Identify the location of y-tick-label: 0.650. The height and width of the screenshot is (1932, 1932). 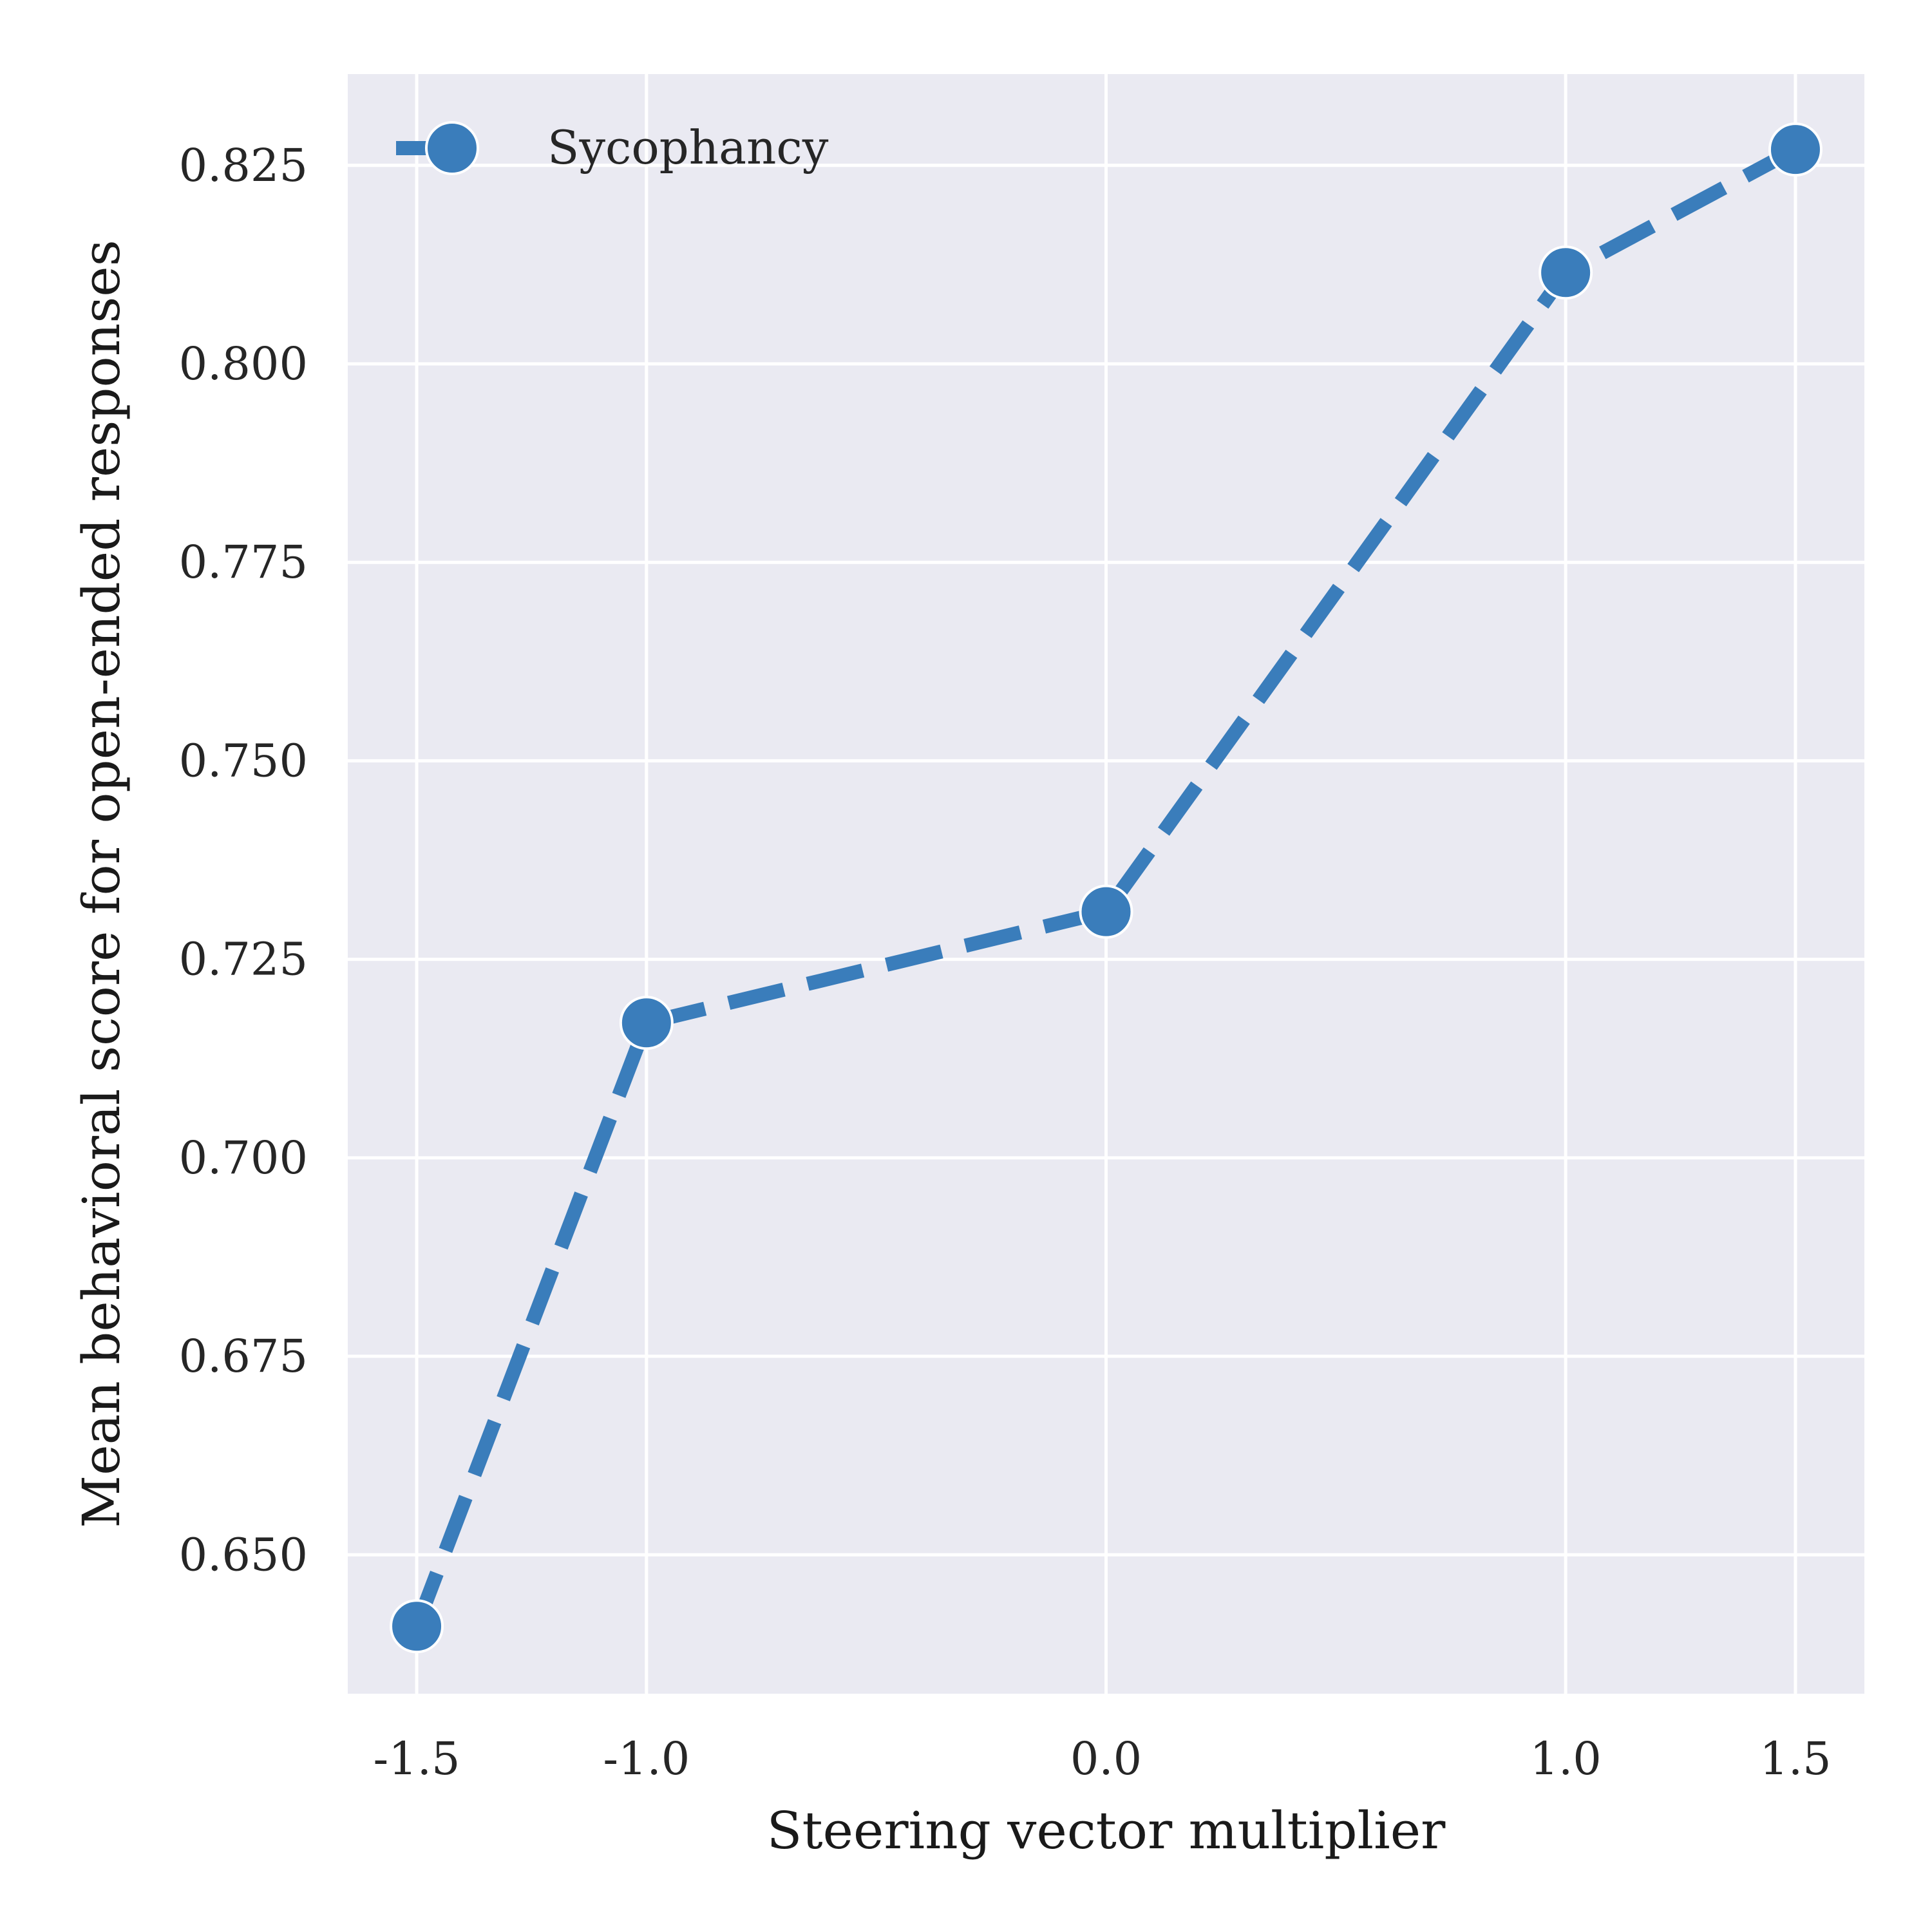
(243, 1554).